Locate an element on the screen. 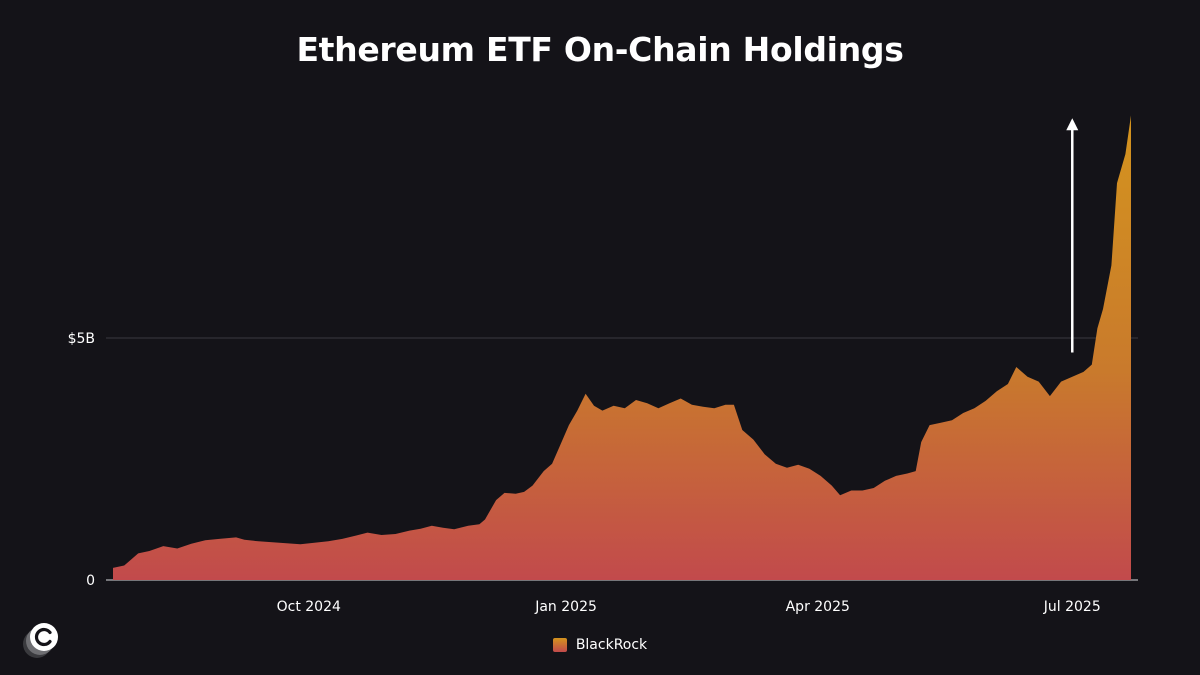  x-tick-label: Apr 2025 is located at coordinates (818, 607).